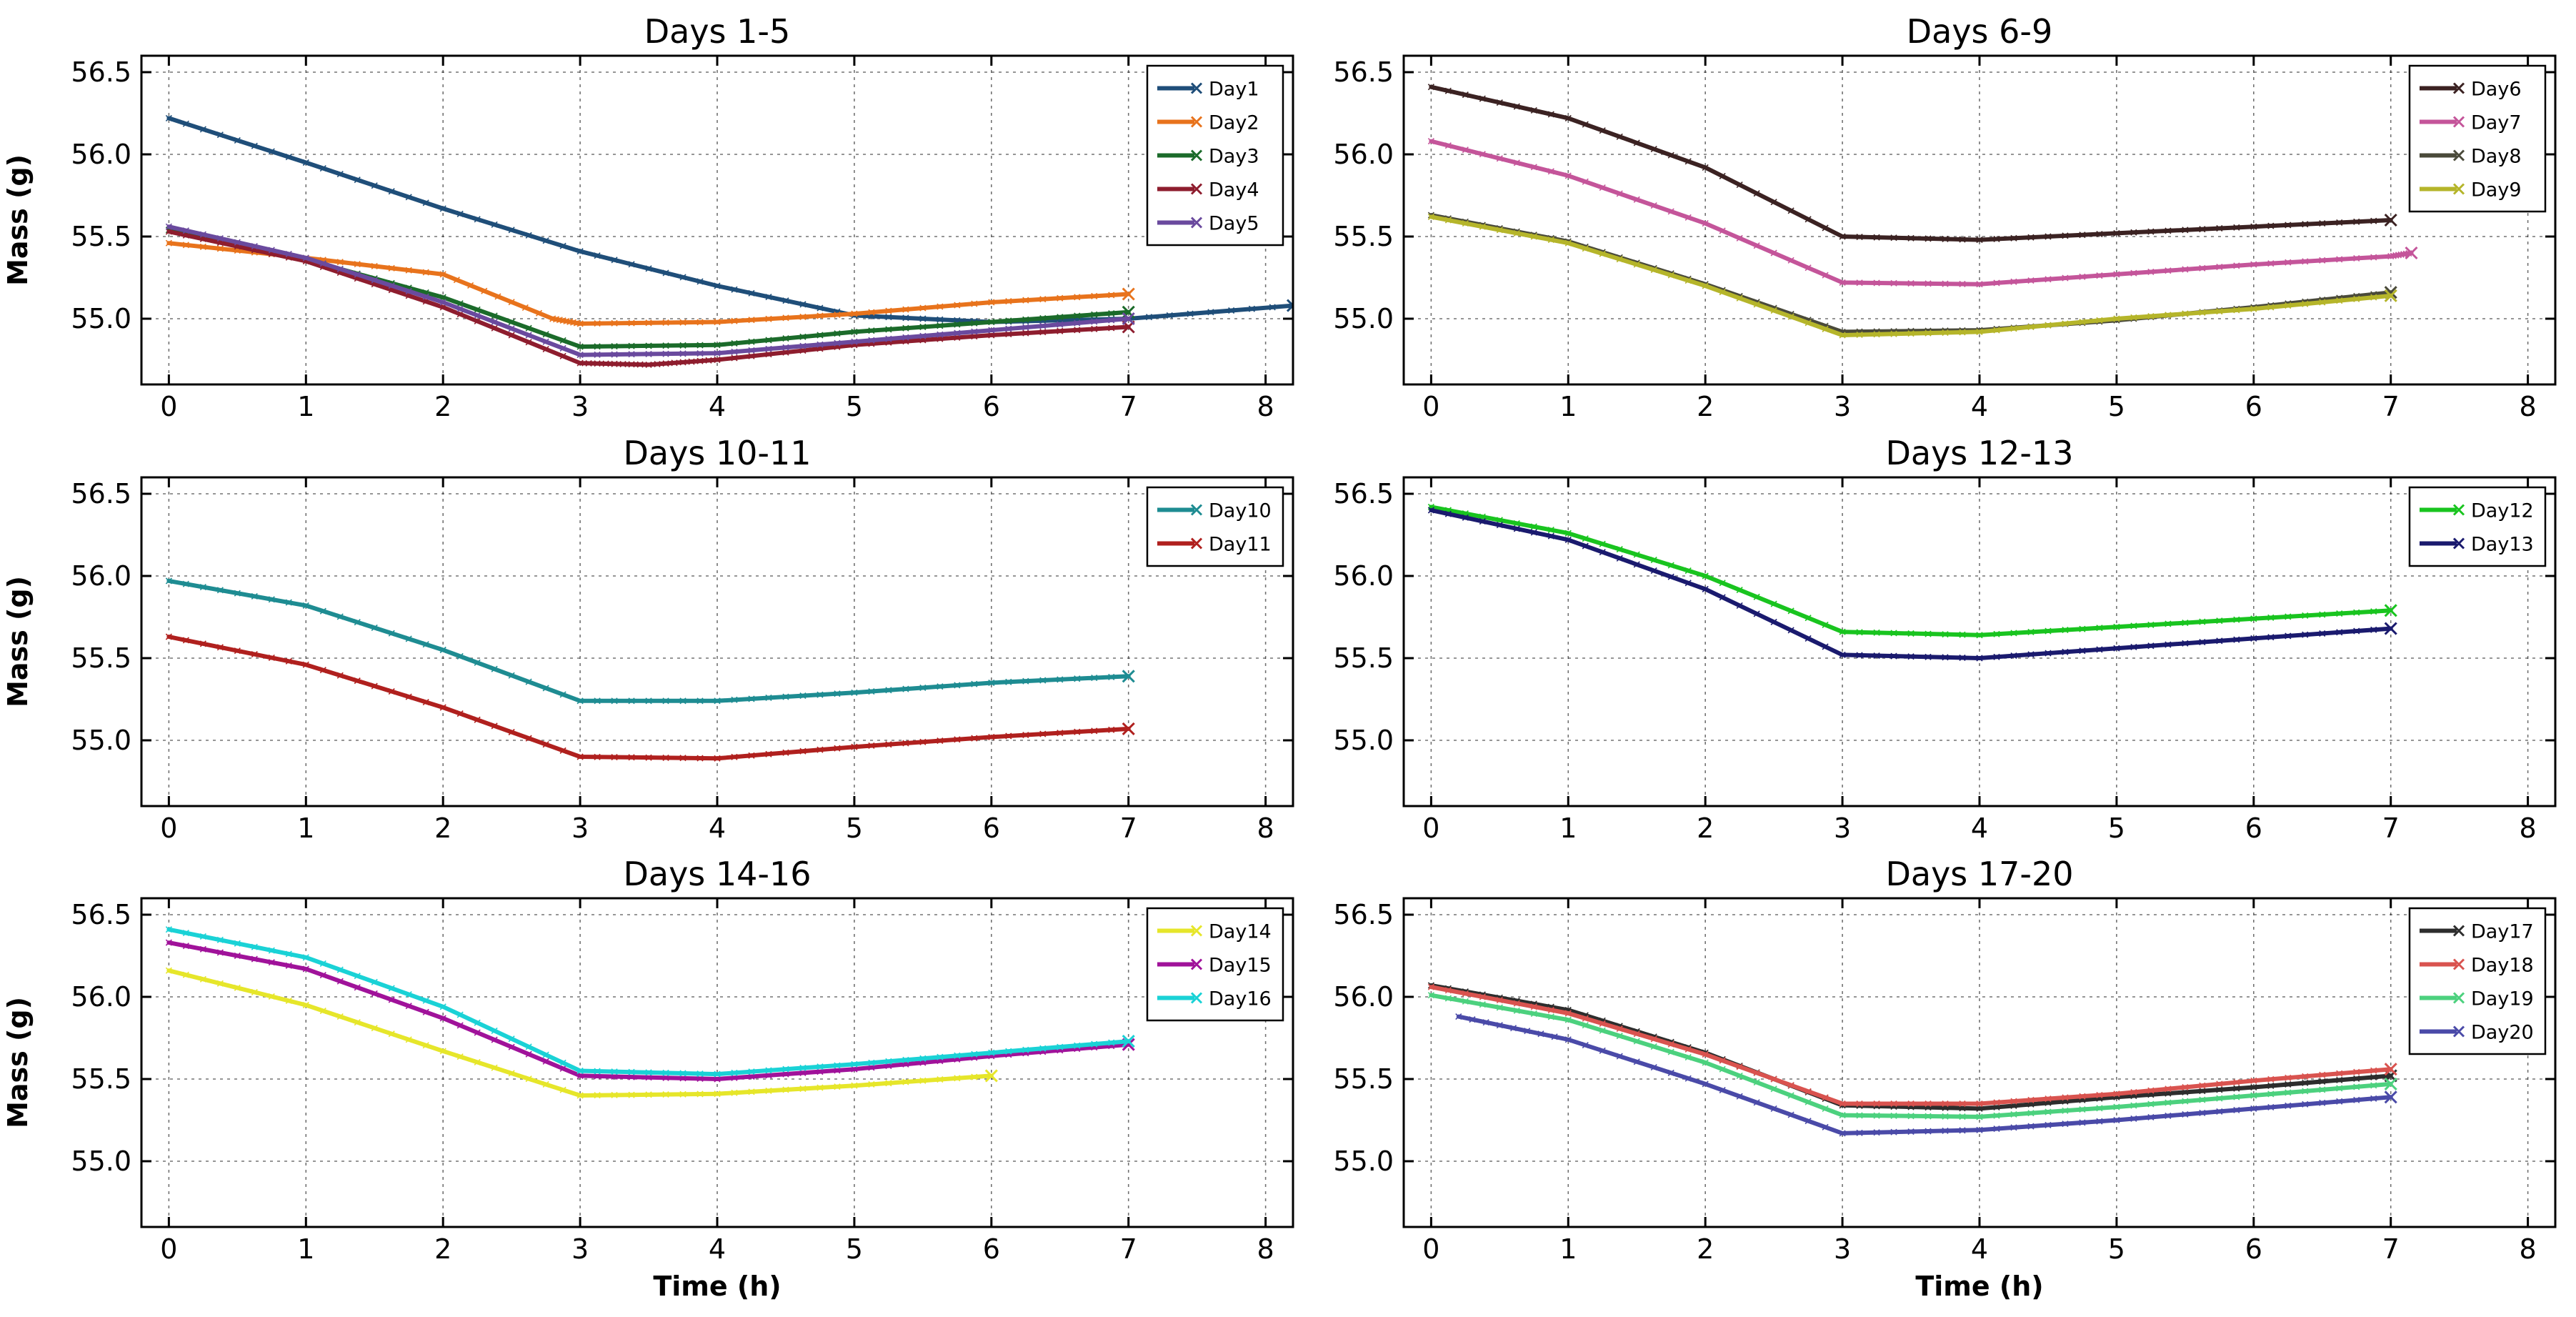 The image size is (2576, 1317). Describe the element at coordinates (1196, 223) in the screenshot. I see `legend-marker` at that location.